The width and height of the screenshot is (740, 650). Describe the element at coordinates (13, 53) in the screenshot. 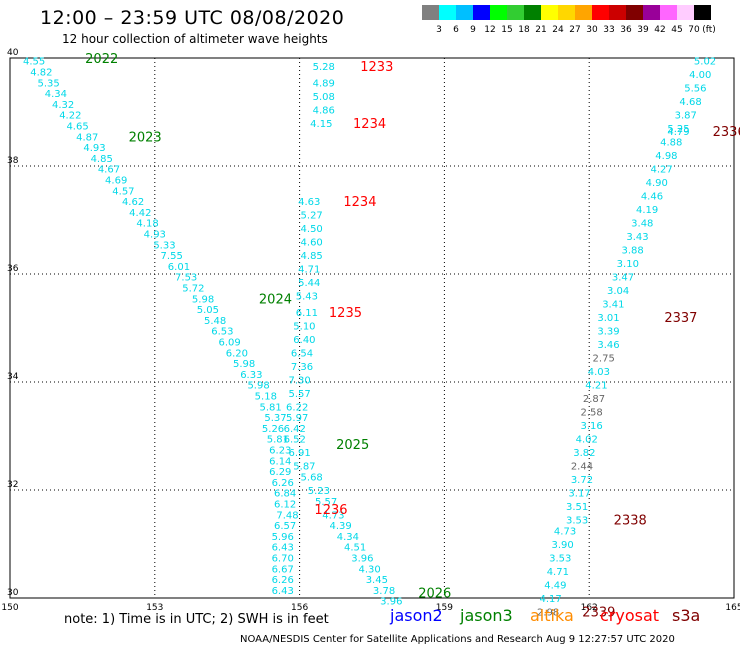

I see `y-tick-label: 40` at that location.